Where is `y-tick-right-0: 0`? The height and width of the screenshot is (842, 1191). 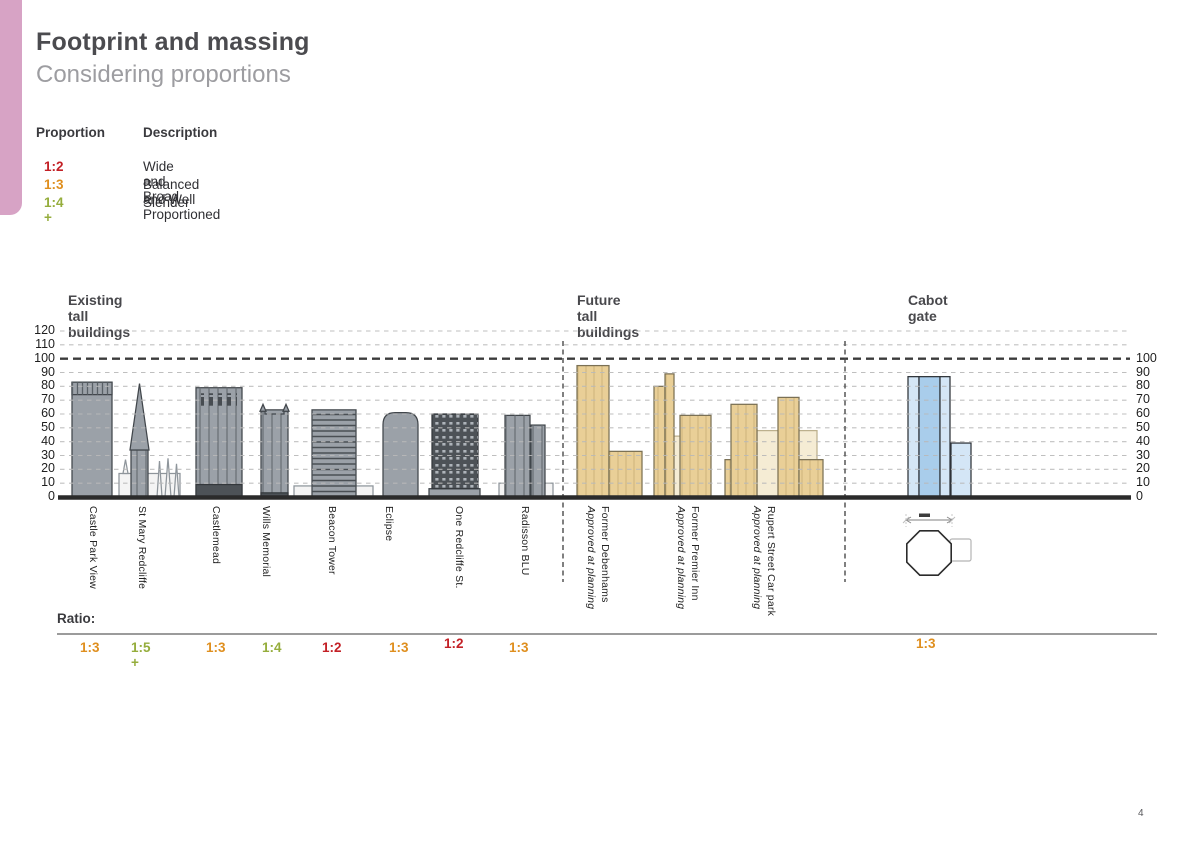
y-tick-right-0: 0 is located at coordinates (1139, 496).